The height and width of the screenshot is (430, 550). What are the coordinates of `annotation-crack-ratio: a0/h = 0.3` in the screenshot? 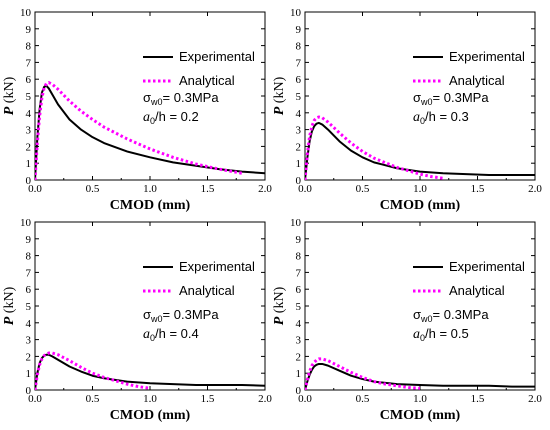 It's located at (441, 117).